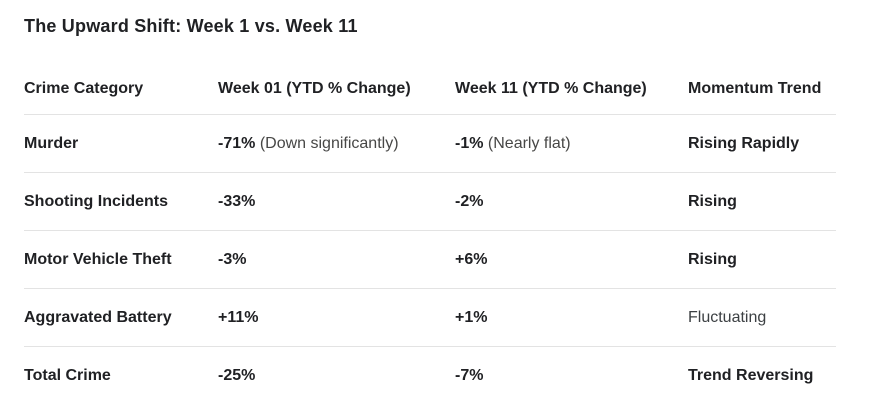  I want to click on header-crime-category: Crime Category, so click(84, 88).